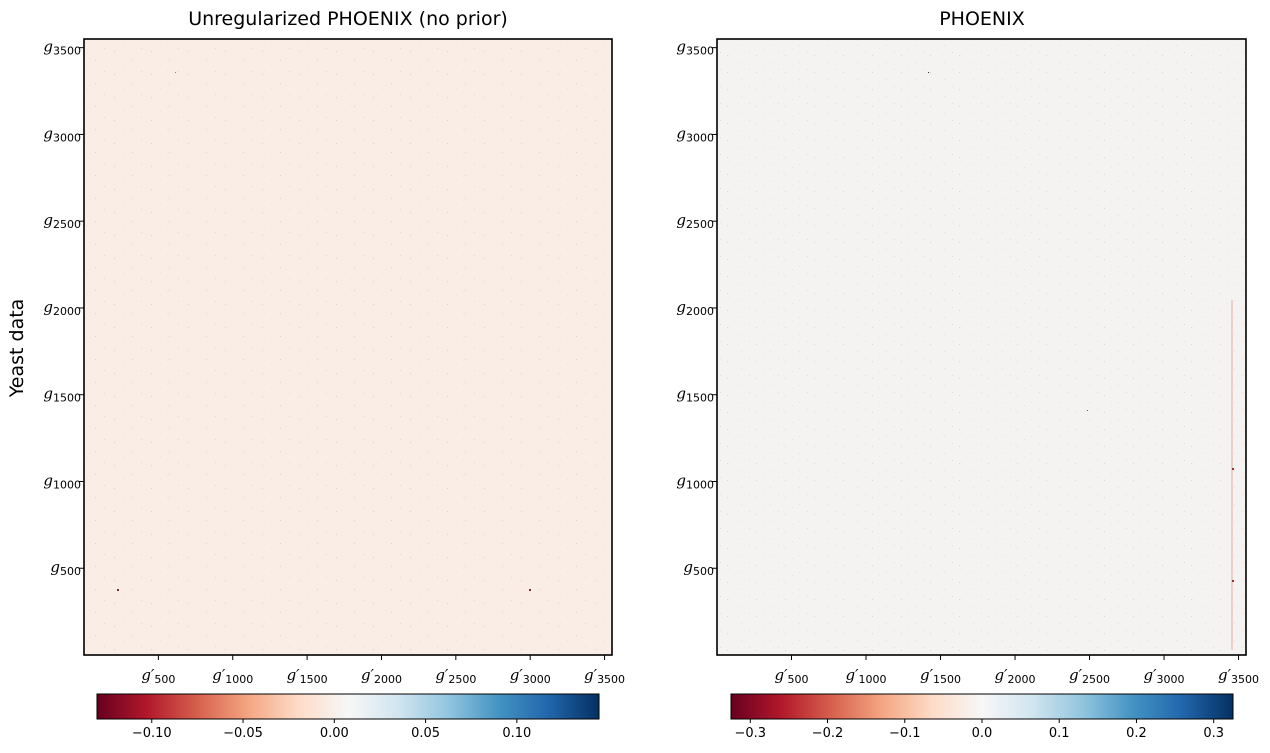  I want to click on colorbar-tick-label: −0.1, so click(905, 733).